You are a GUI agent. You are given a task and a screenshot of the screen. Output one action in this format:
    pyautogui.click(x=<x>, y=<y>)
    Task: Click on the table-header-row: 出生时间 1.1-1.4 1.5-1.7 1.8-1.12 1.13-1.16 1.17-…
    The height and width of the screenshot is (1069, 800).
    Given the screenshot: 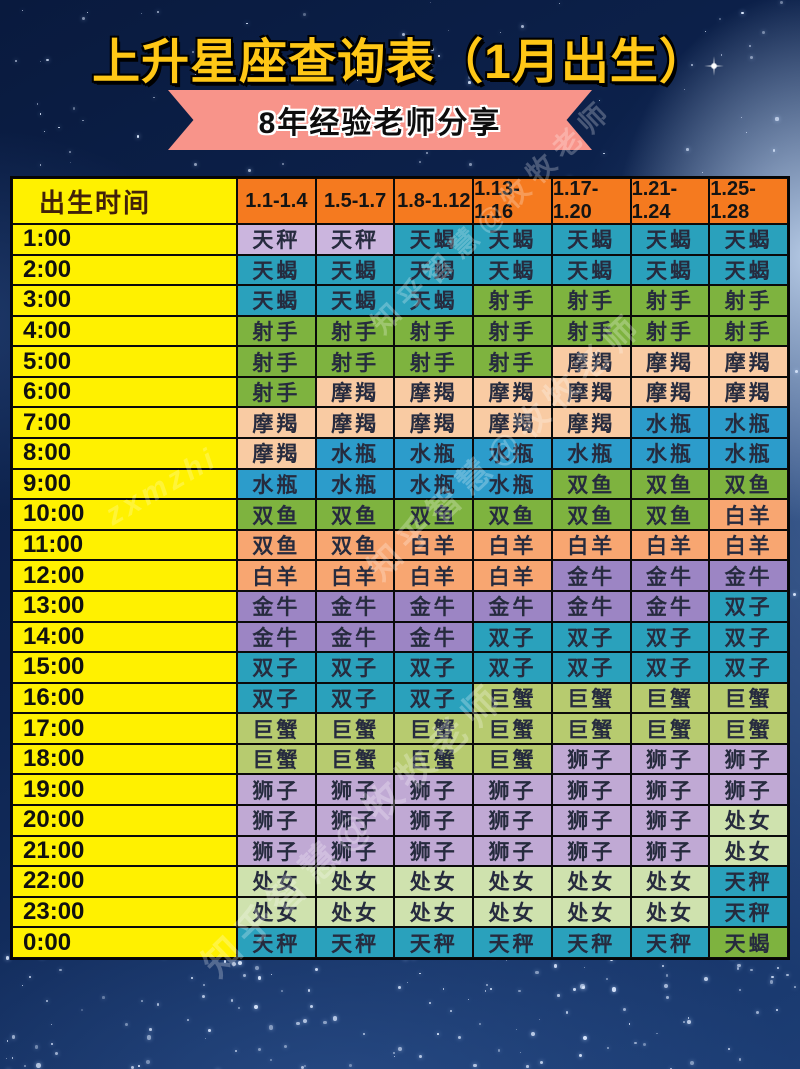 What is the action you would take?
    pyautogui.click(x=400, y=201)
    